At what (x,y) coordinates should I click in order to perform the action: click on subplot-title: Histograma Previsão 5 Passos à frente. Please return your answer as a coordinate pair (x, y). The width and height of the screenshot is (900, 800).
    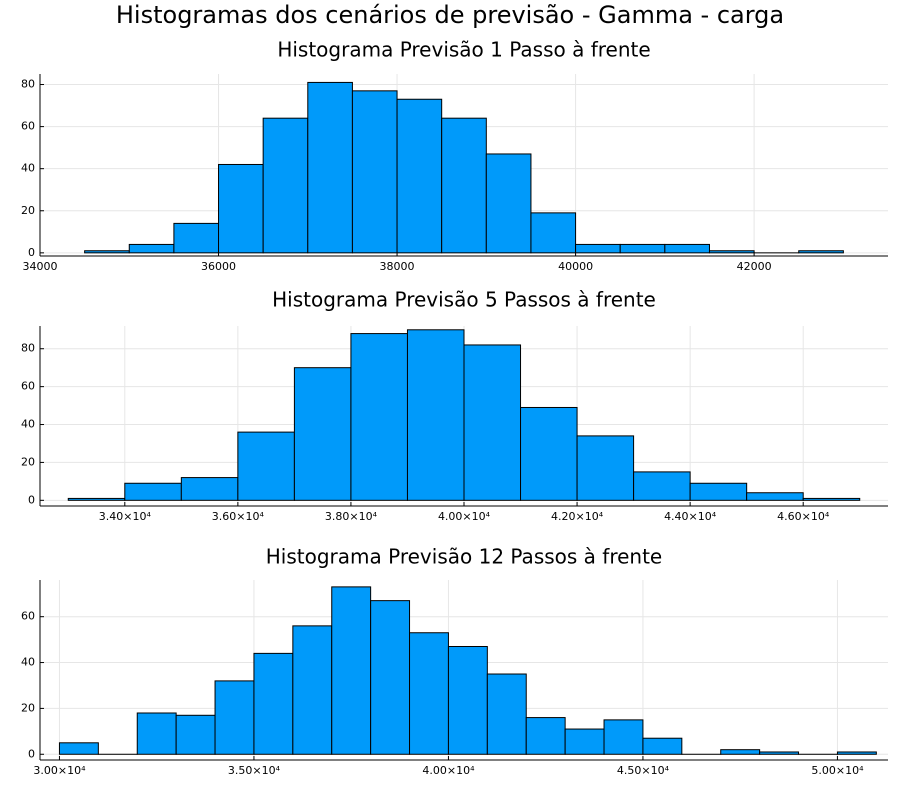
    Looking at the image, I should click on (464, 300).